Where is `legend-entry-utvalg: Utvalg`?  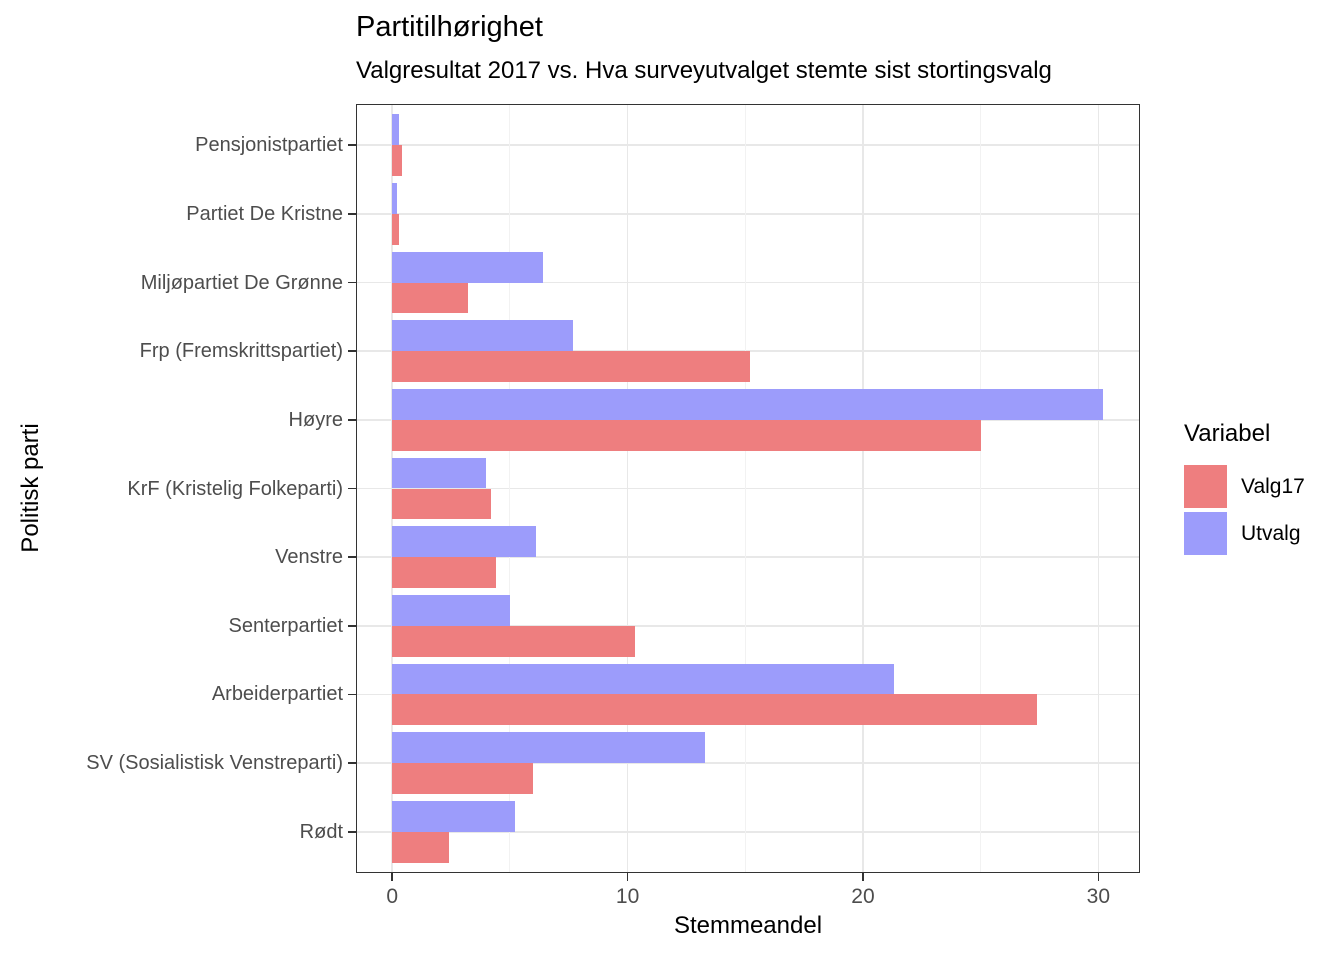 legend-entry-utvalg: Utvalg is located at coordinates (1244, 533).